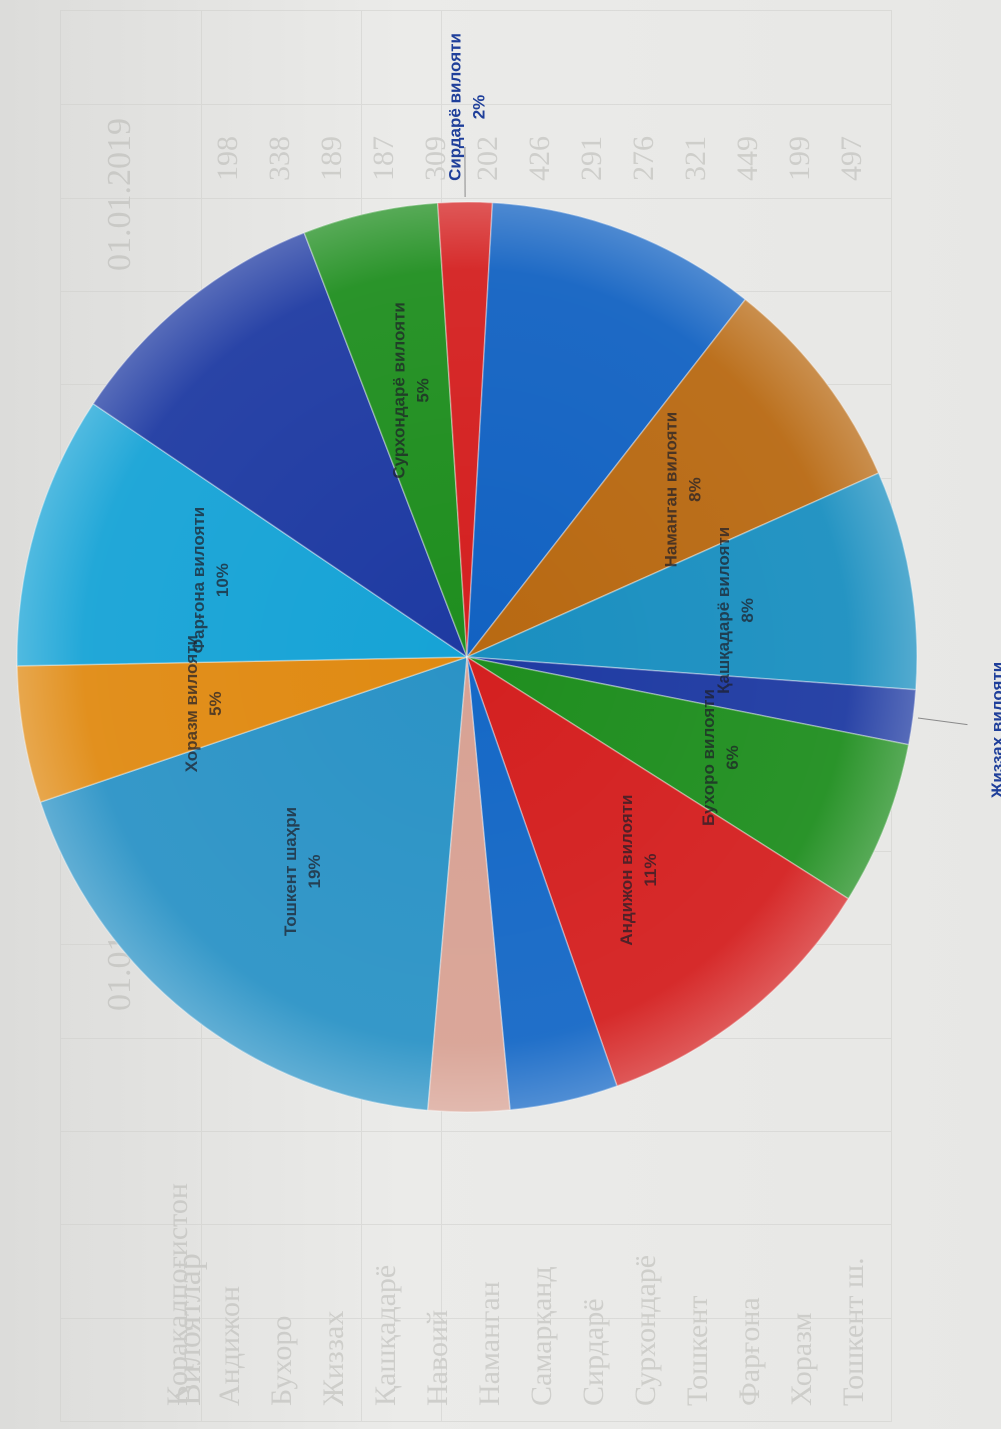 The width and height of the screenshot is (1001, 1429). Describe the element at coordinates (467, 107) in the screenshot. I see `pie-slice-label-group: Сирдарё вилояти 2%` at that location.